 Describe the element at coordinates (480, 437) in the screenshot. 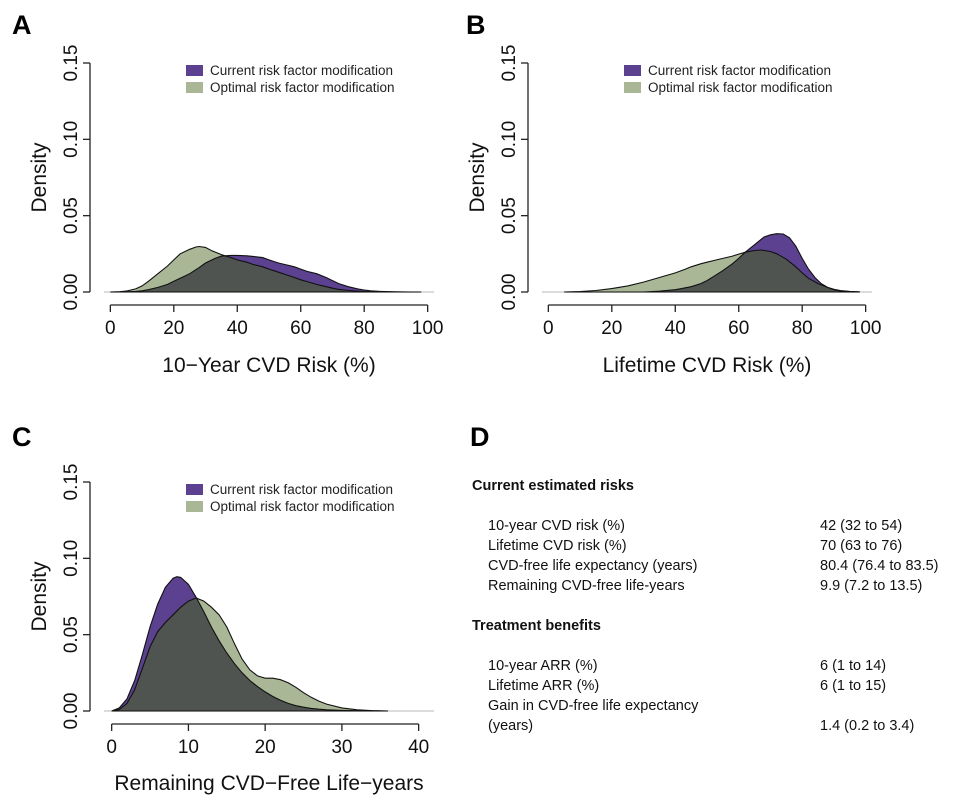

I see `panel-letter-d: D` at that location.